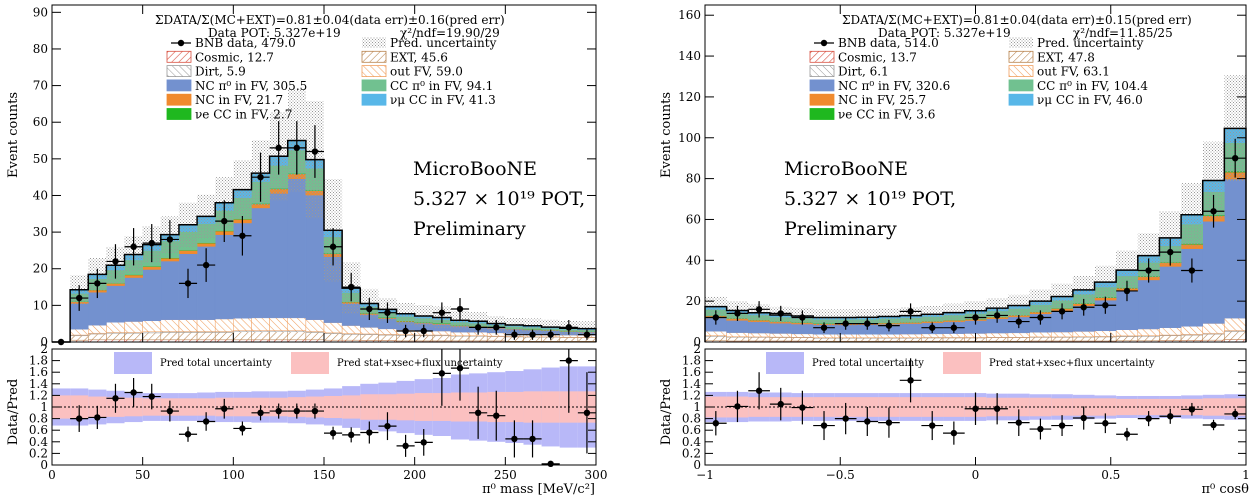 Image resolution: width=1258 pixels, height=497 pixels. Describe the element at coordinates (689, 97) in the screenshot. I see `y-tick-label-6: 120` at that location.